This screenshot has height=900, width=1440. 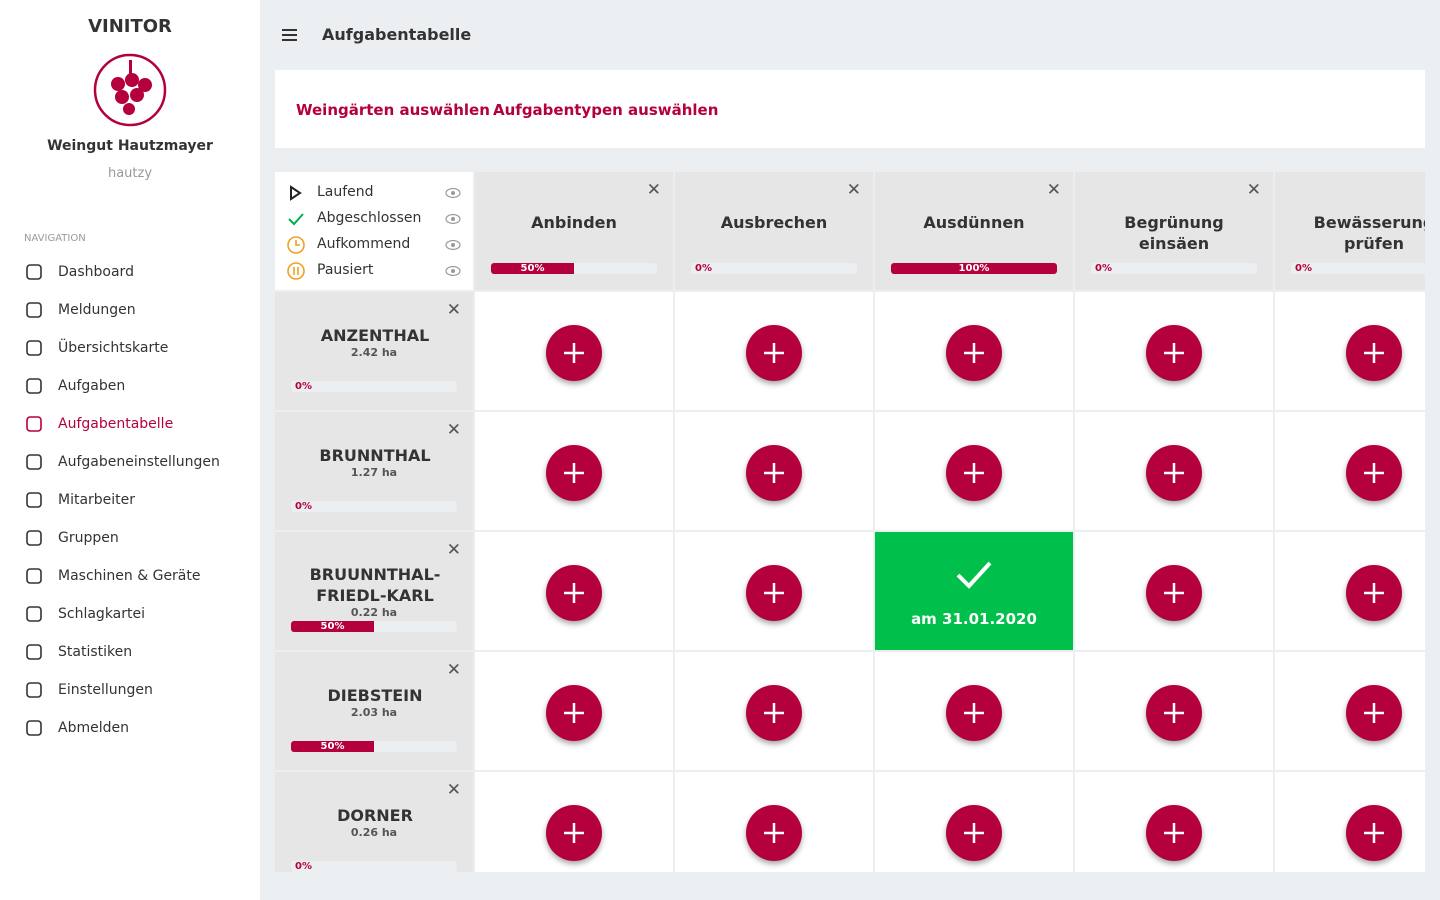 What do you see at coordinates (88, 690) in the screenshot?
I see `nav-item: Einstellungen` at bounding box center [88, 690].